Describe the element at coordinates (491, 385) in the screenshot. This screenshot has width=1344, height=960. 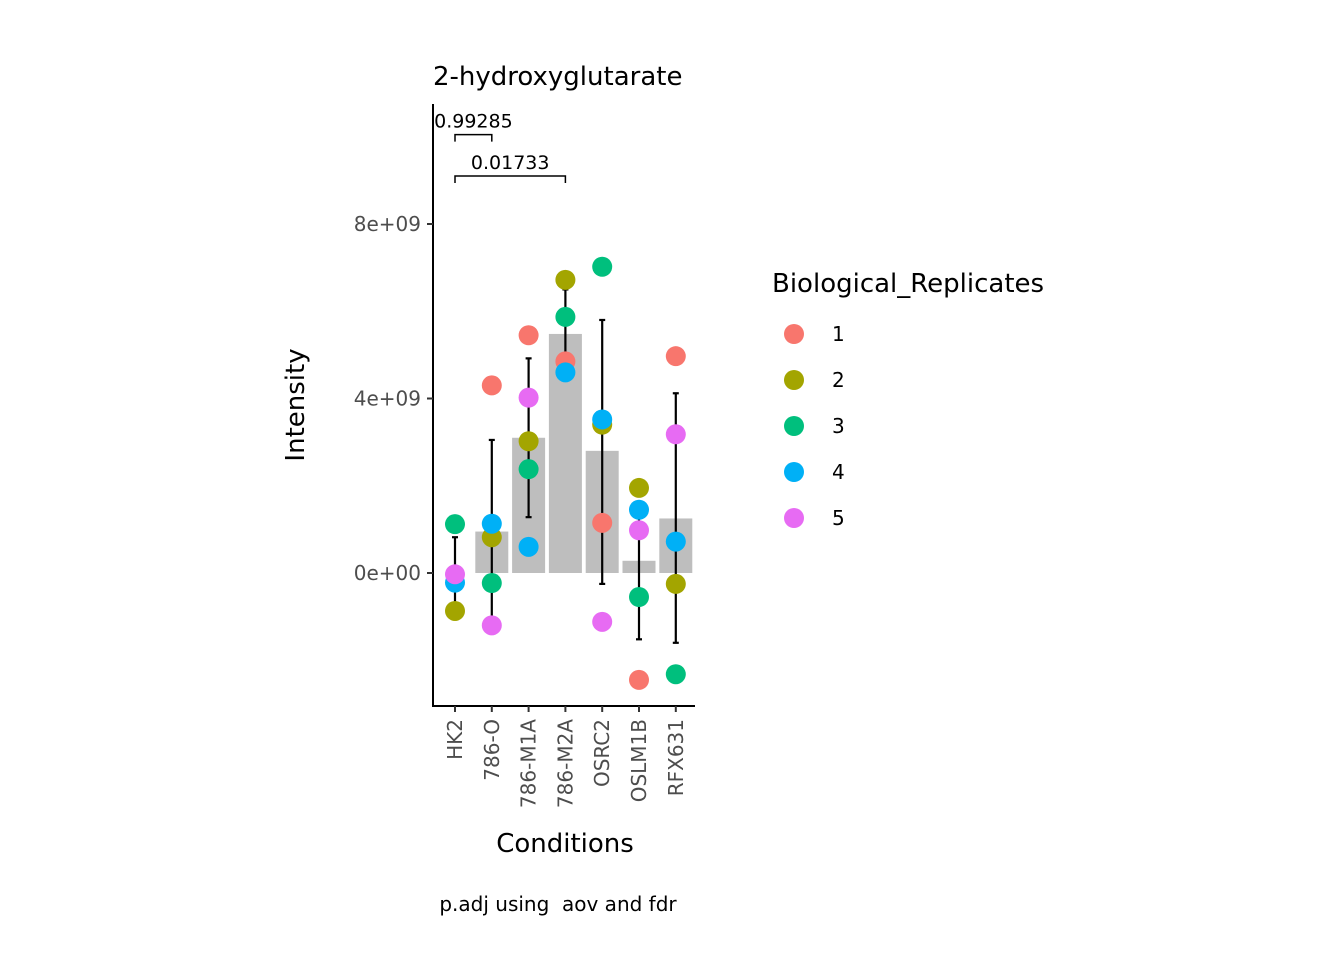
I see `point-rep1-786-O` at that location.